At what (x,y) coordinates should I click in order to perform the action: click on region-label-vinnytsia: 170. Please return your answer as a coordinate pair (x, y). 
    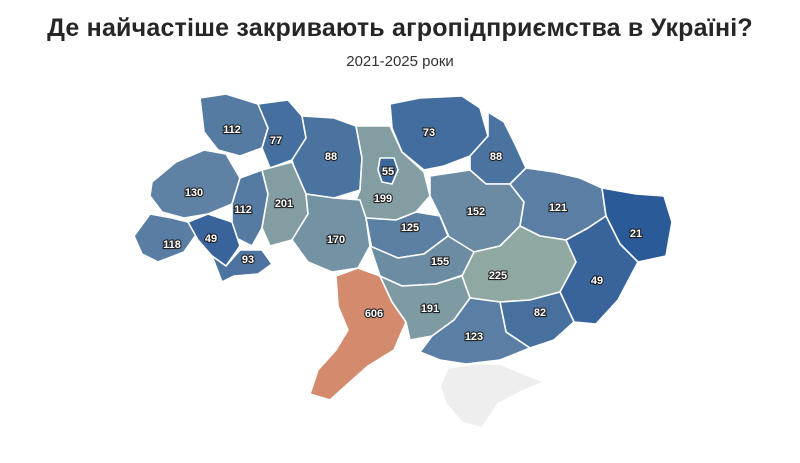
    Looking at the image, I should click on (336, 240).